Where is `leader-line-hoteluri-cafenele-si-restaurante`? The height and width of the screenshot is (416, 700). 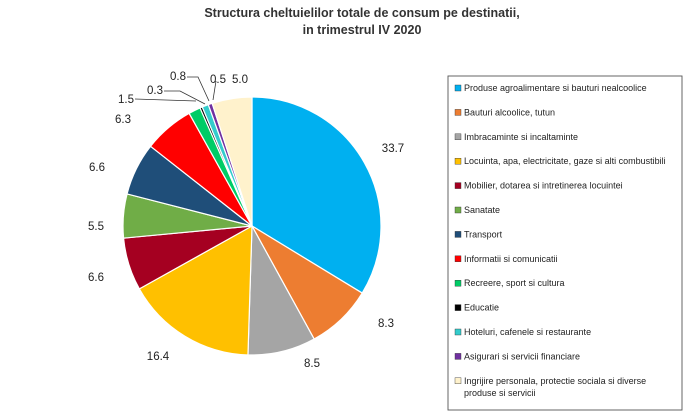 leader-line-hoteluri-cafenele-si-restaurante is located at coordinates (198, 89).